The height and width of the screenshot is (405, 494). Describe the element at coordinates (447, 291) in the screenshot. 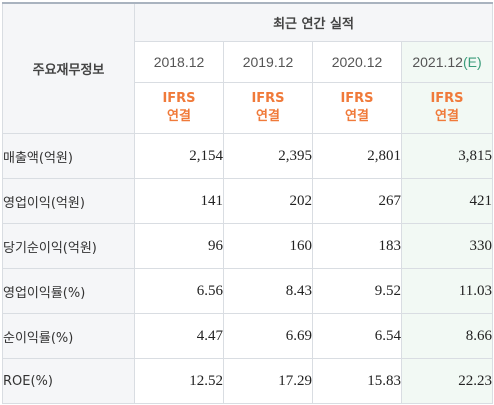

I see `table-cell: 11.03` at that location.